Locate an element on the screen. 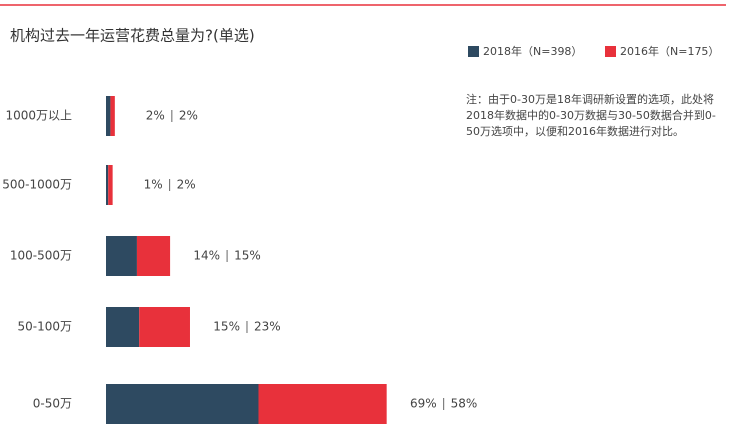 This screenshot has height=434, width=730. value-label: 23% is located at coordinates (267, 327).